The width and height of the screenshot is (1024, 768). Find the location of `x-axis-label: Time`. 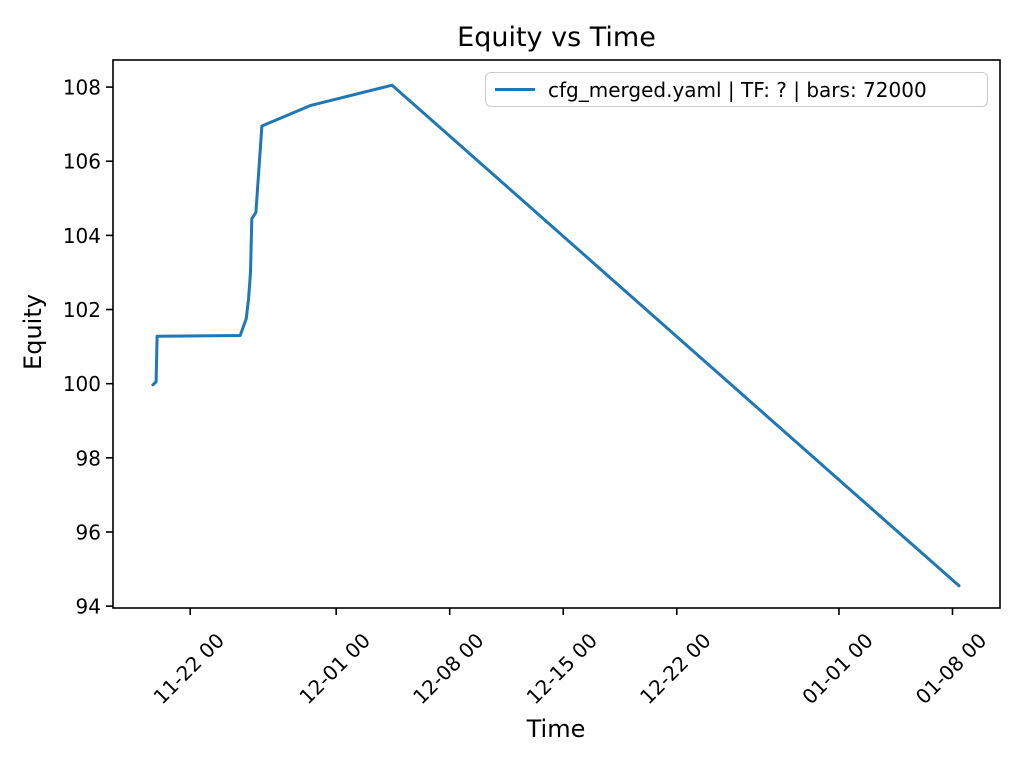

x-axis-label: Time is located at coordinates (556, 729).